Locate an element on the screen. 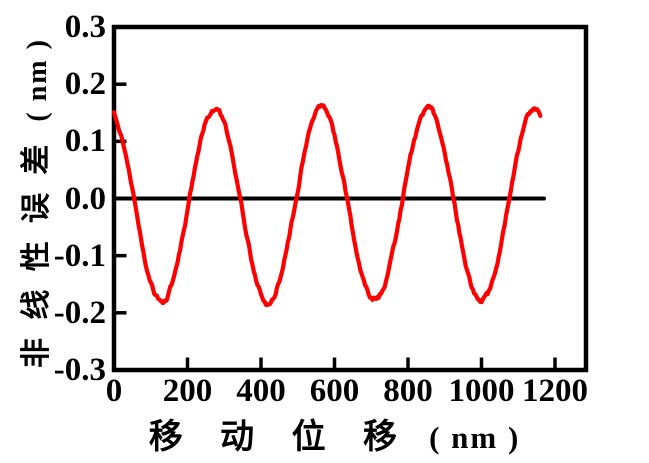  x-tick-label: 1200 is located at coordinates (555, 391).